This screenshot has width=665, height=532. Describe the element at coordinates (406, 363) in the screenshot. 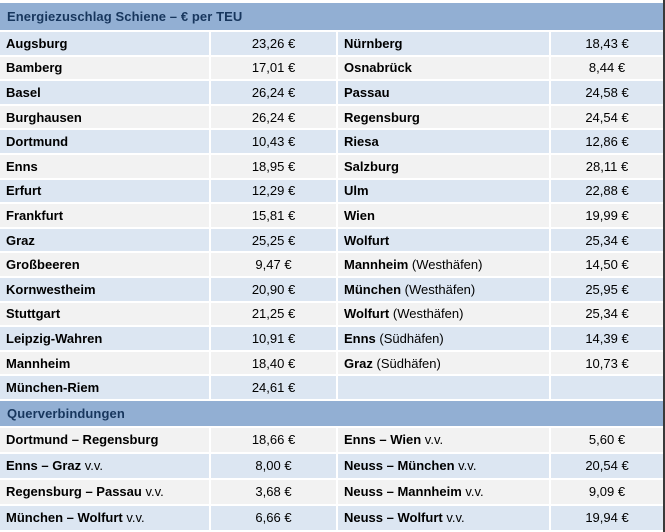

I see `station-name-suffix: (Südhäfen)` at that location.